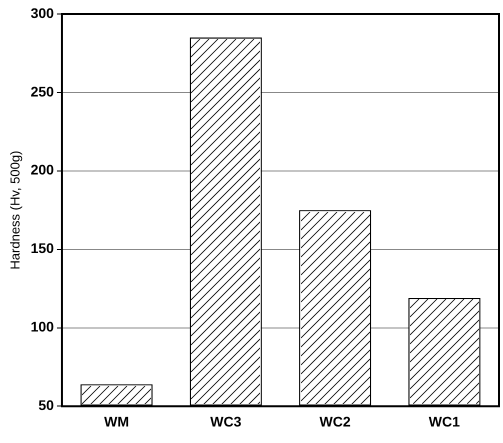  I want to click on y-tick-label: 100, so click(42, 326).